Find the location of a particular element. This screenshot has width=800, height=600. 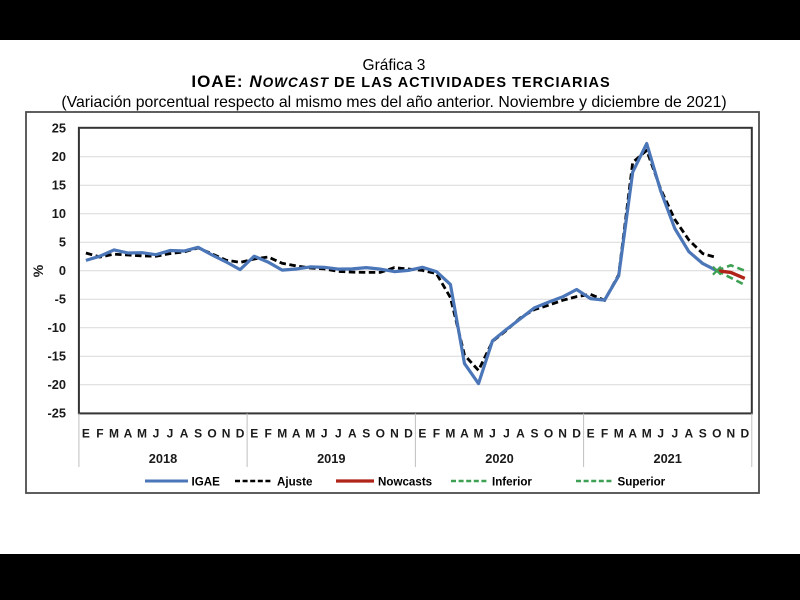

svg-text: 10 is located at coordinates (59, 213).